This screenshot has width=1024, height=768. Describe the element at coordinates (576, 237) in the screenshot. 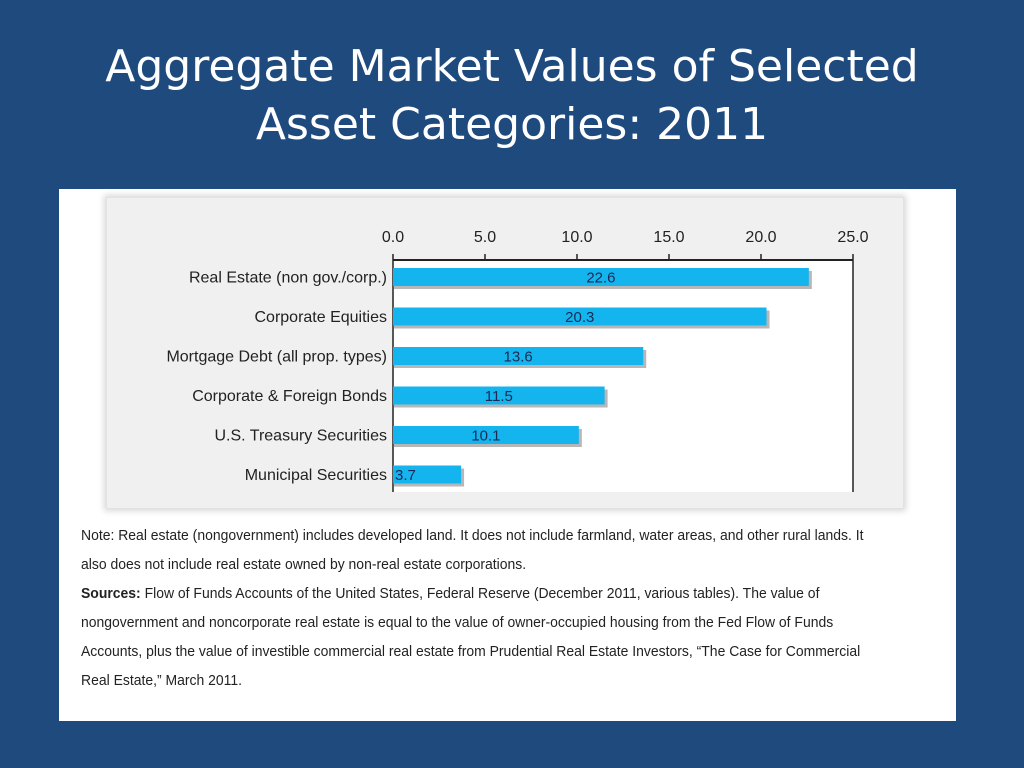

I see `x-tick-label-2: 10.0` at that location.